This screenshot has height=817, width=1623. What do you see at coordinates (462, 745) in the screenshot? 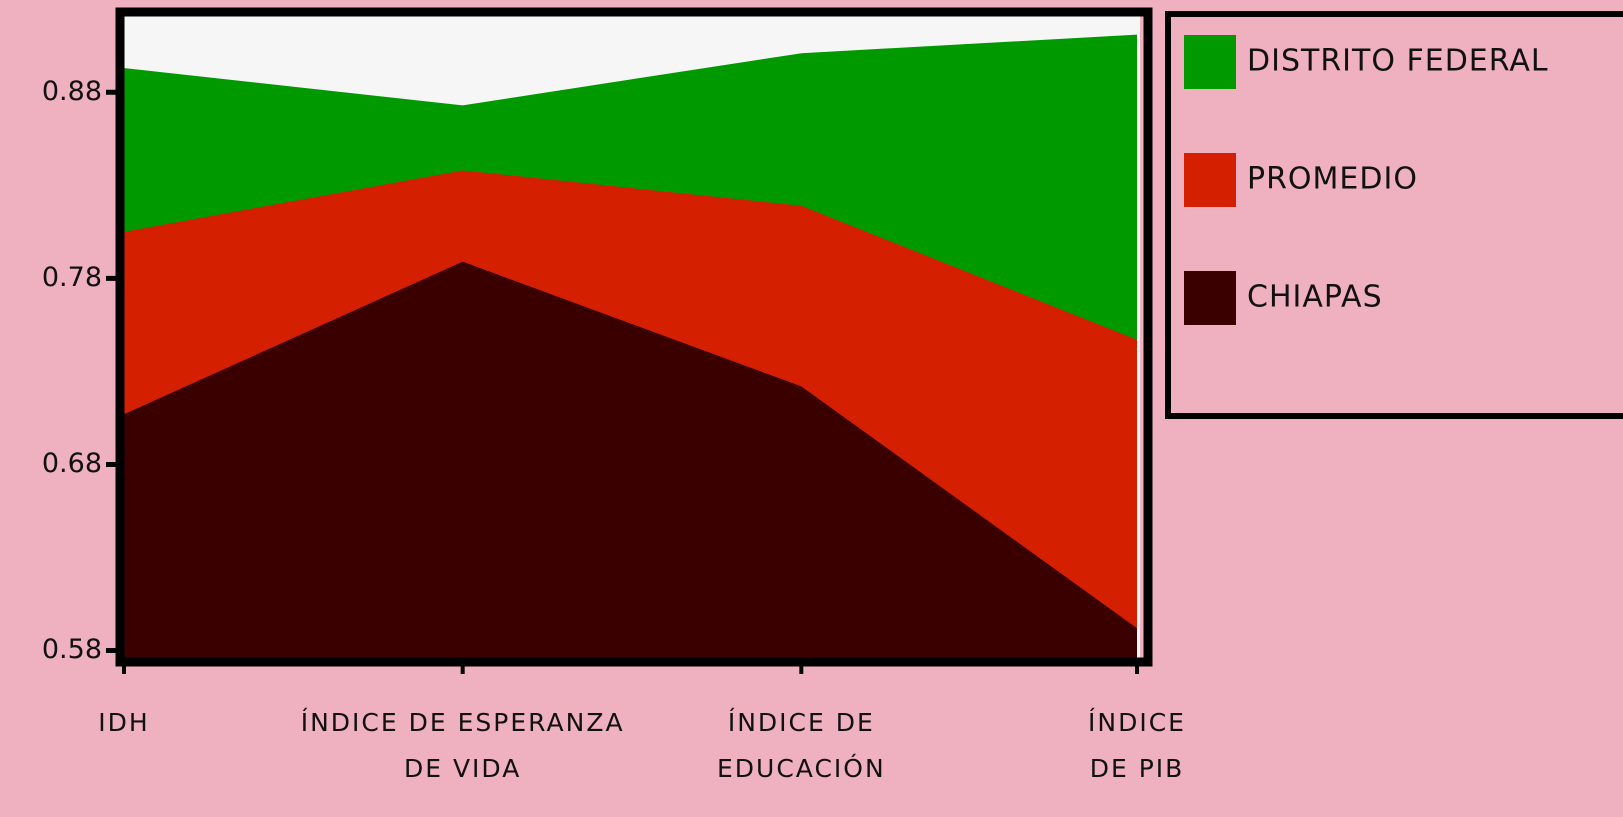
I see `x-tick-label: ÍNDICE DE ESPERANZA DE VIDA` at bounding box center [462, 745].